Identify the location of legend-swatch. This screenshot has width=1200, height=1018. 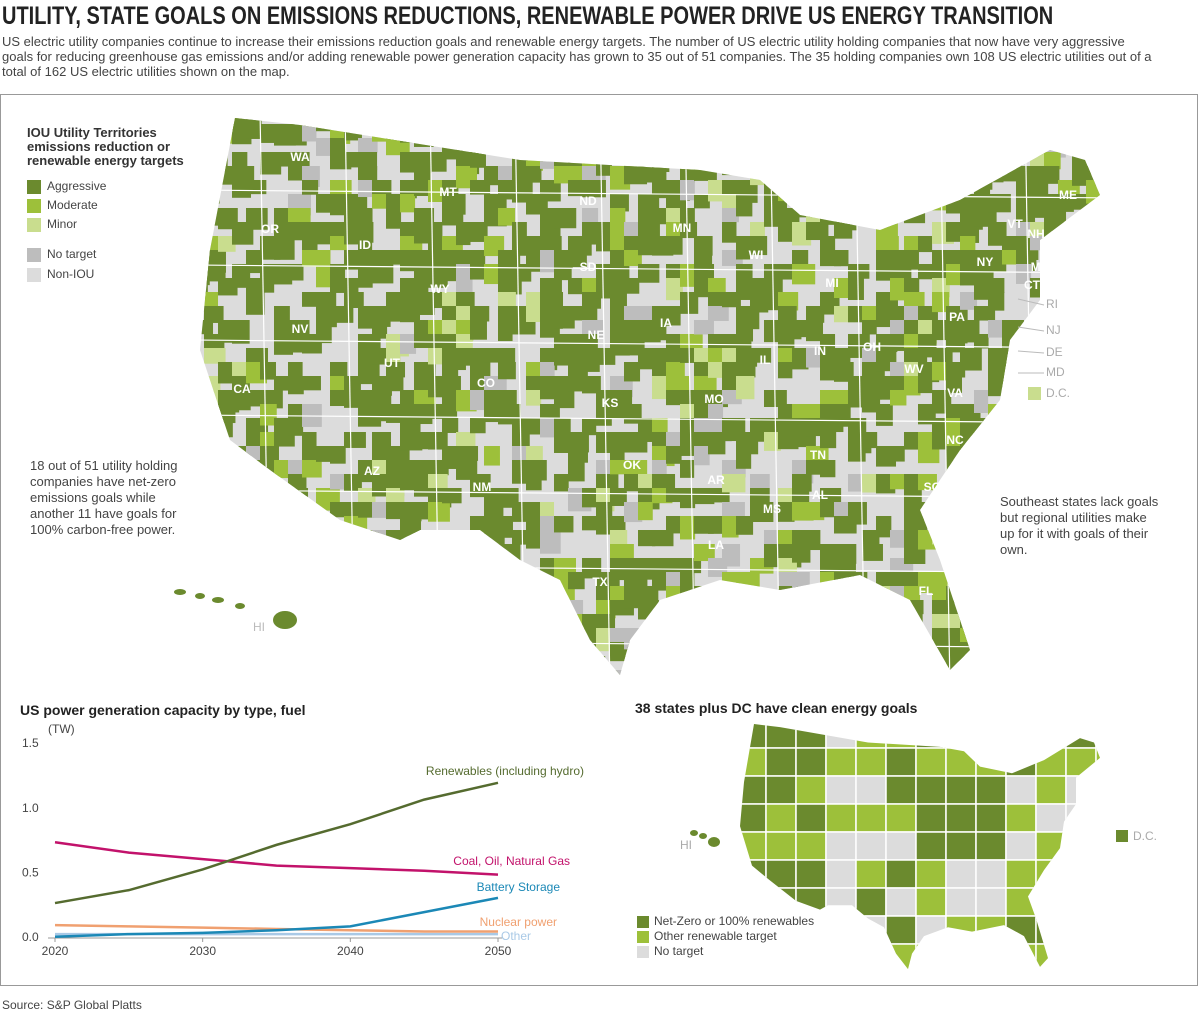
(34, 255).